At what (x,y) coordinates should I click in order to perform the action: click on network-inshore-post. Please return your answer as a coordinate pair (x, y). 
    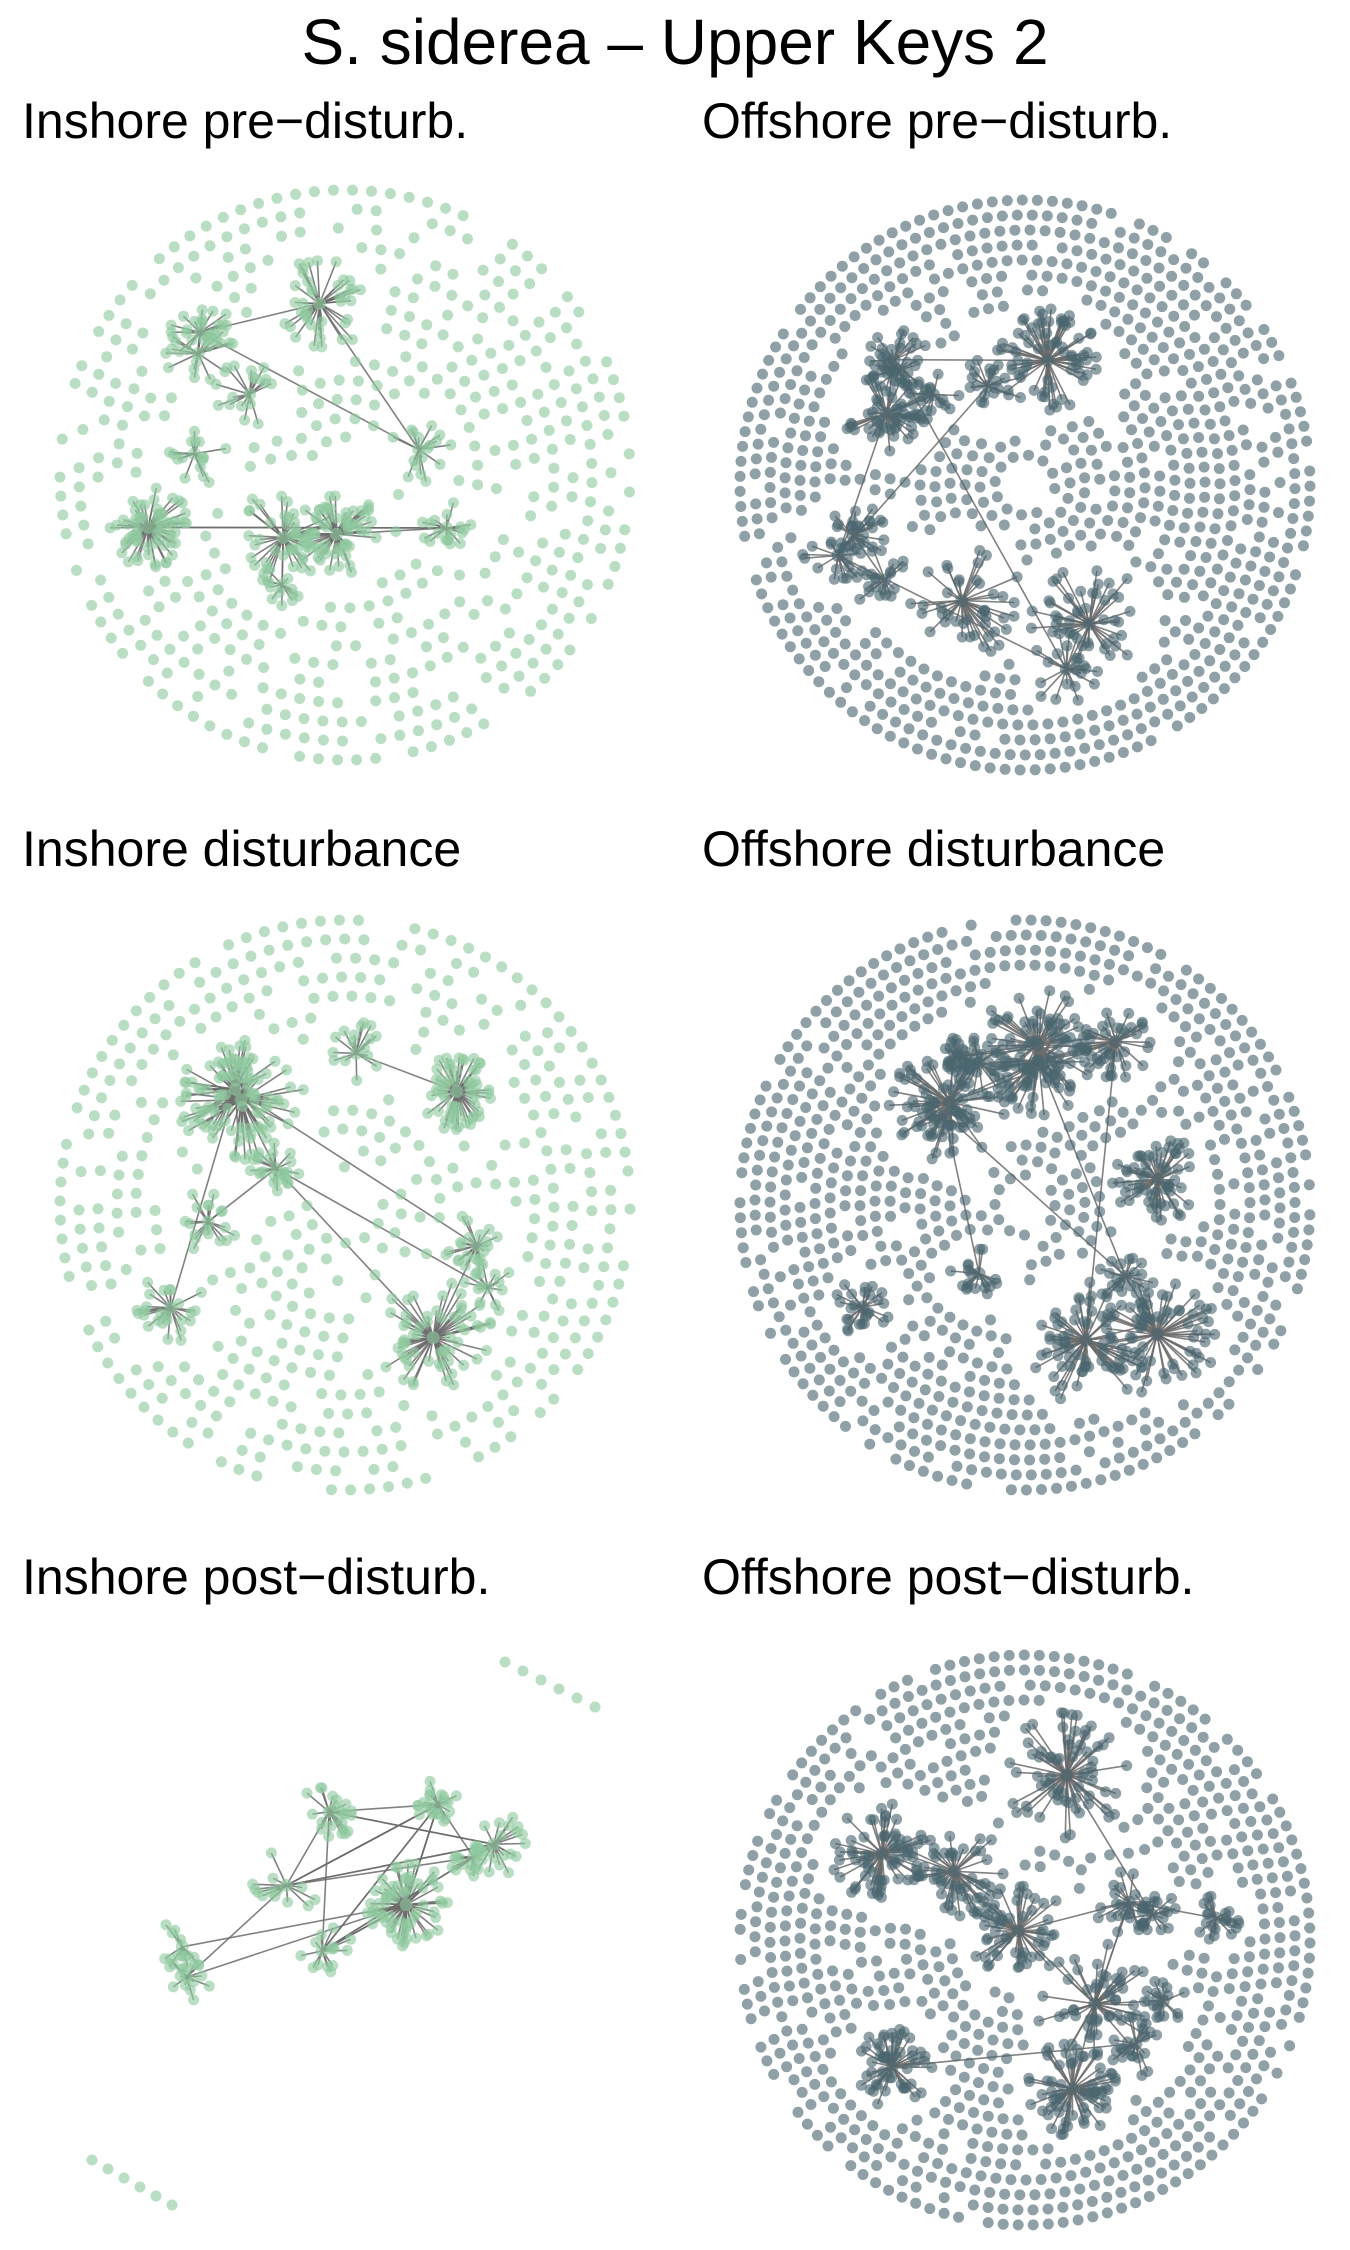
    Looking at the image, I should click on (343, 1933).